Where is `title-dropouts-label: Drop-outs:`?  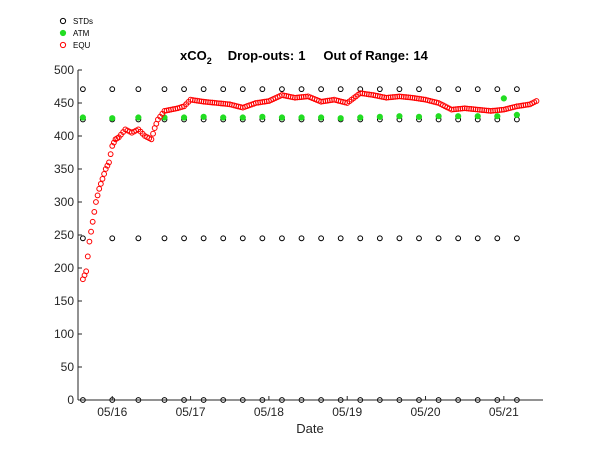
title-dropouts-label: Drop-outs: is located at coordinates (261, 55).